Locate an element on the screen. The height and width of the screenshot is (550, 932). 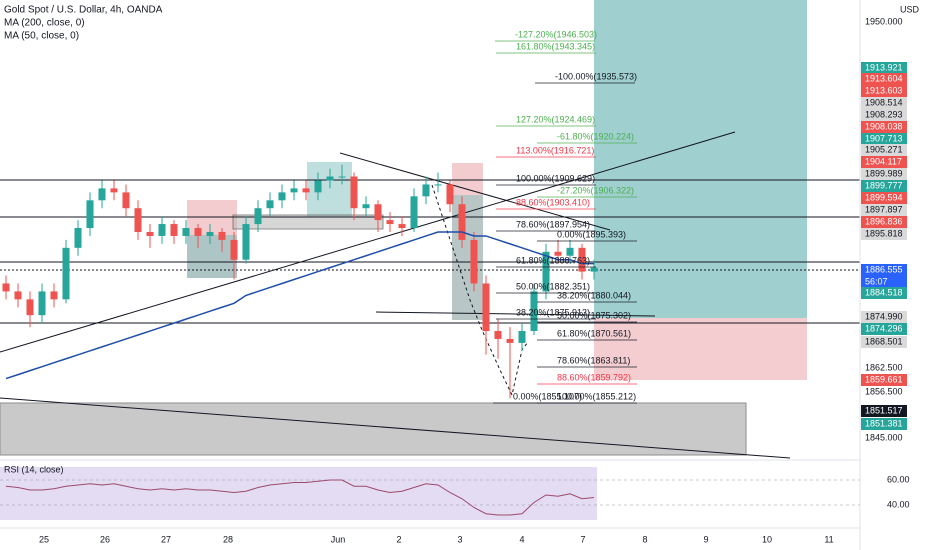
x-tick-label: 25 is located at coordinates (44, 539).